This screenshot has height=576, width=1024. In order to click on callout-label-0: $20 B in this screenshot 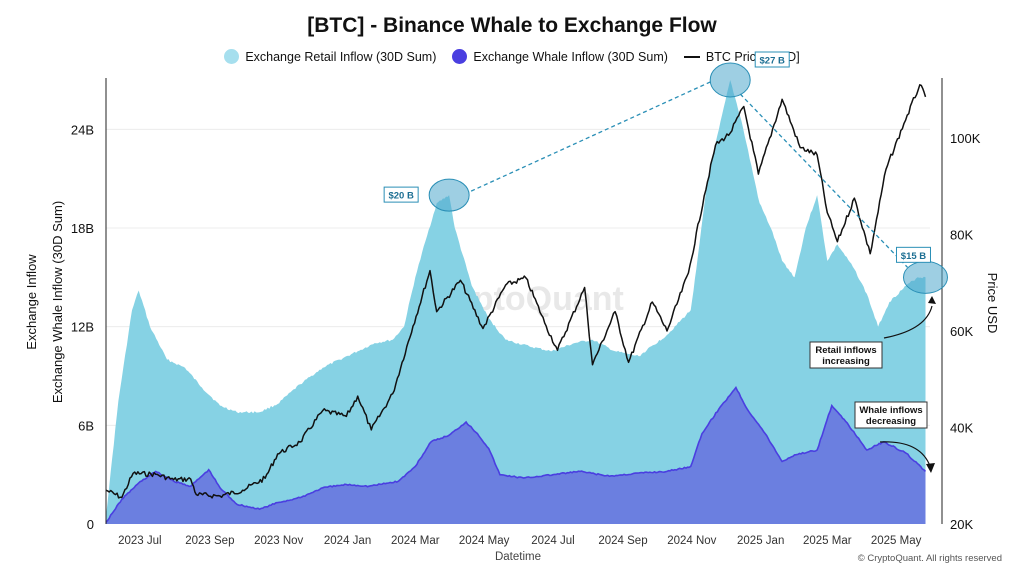, I will do `click(400, 196)`.